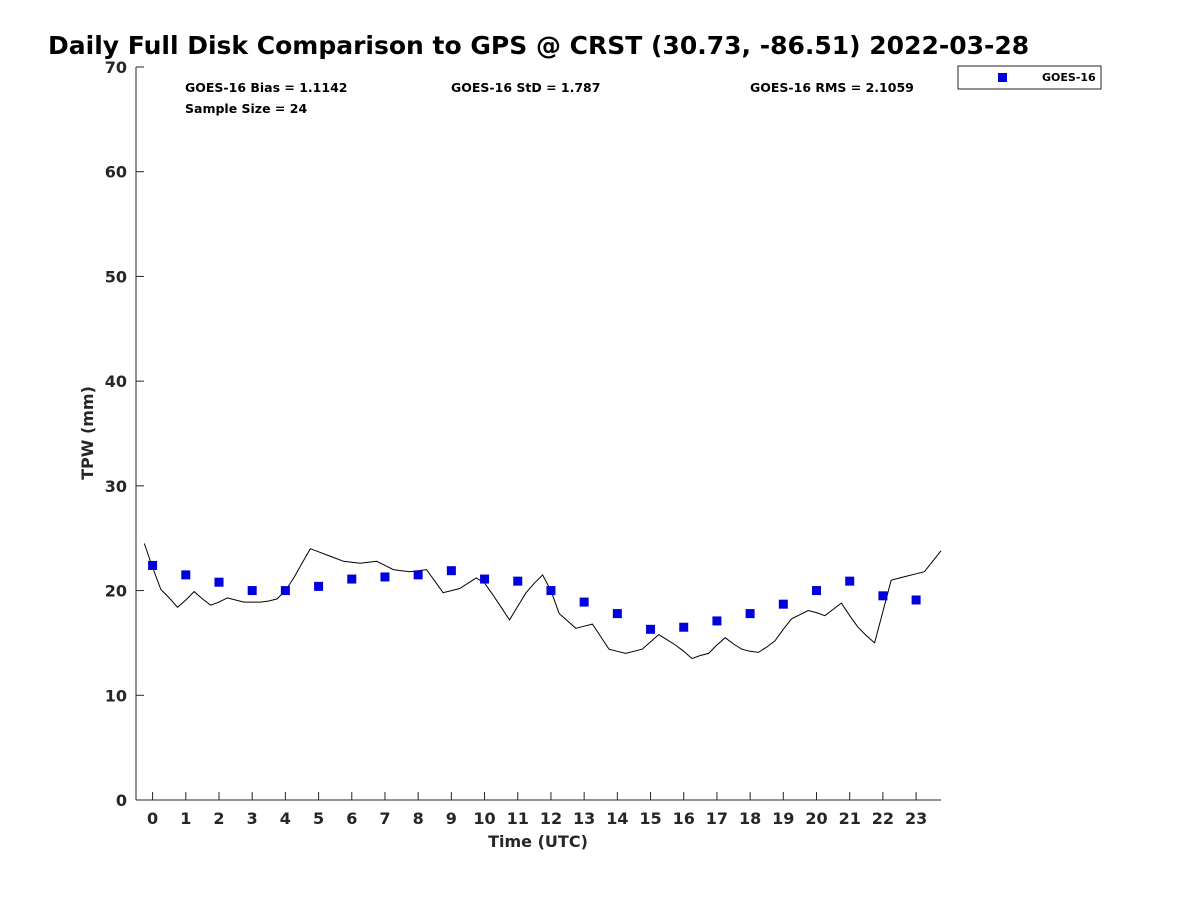  What do you see at coordinates (783, 818) in the screenshot?
I see `x-tick-label: 19` at bounding box center [783, 818].